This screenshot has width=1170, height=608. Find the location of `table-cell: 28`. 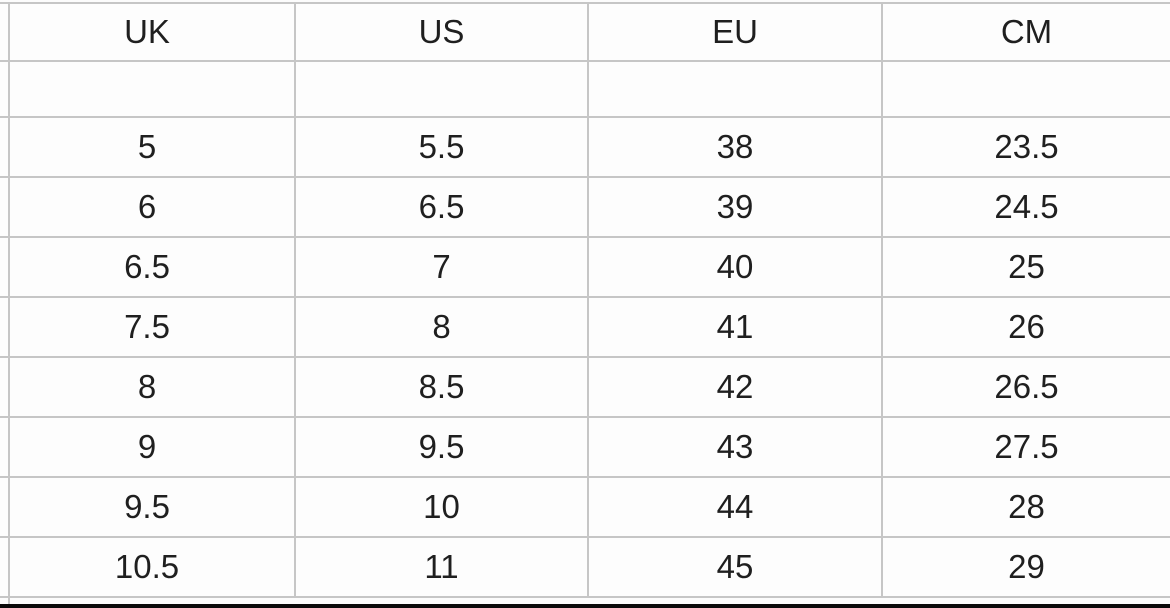

table-cell: 28 is located at coordinates (1026, 507).